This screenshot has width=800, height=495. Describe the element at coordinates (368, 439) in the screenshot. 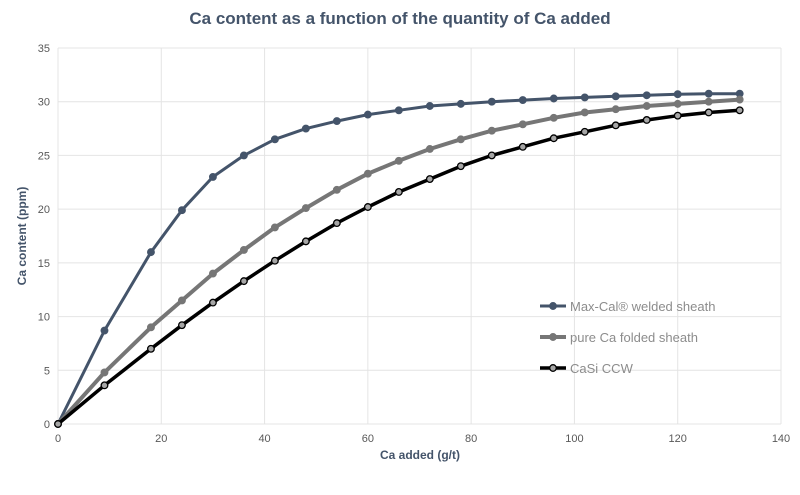

I see `x-tick-label: 60` at that location.